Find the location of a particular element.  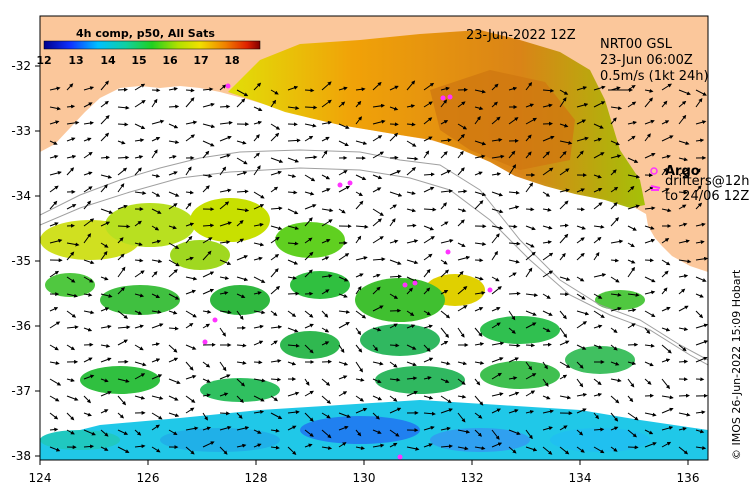

colorbar-tick: 15 is located at coordinates (138, 60).